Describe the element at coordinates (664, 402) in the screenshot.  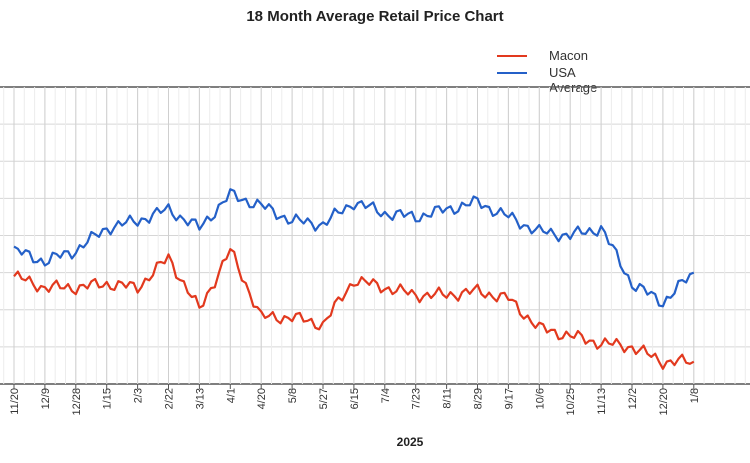
I see `x-tick-label: 12/20` at that location.